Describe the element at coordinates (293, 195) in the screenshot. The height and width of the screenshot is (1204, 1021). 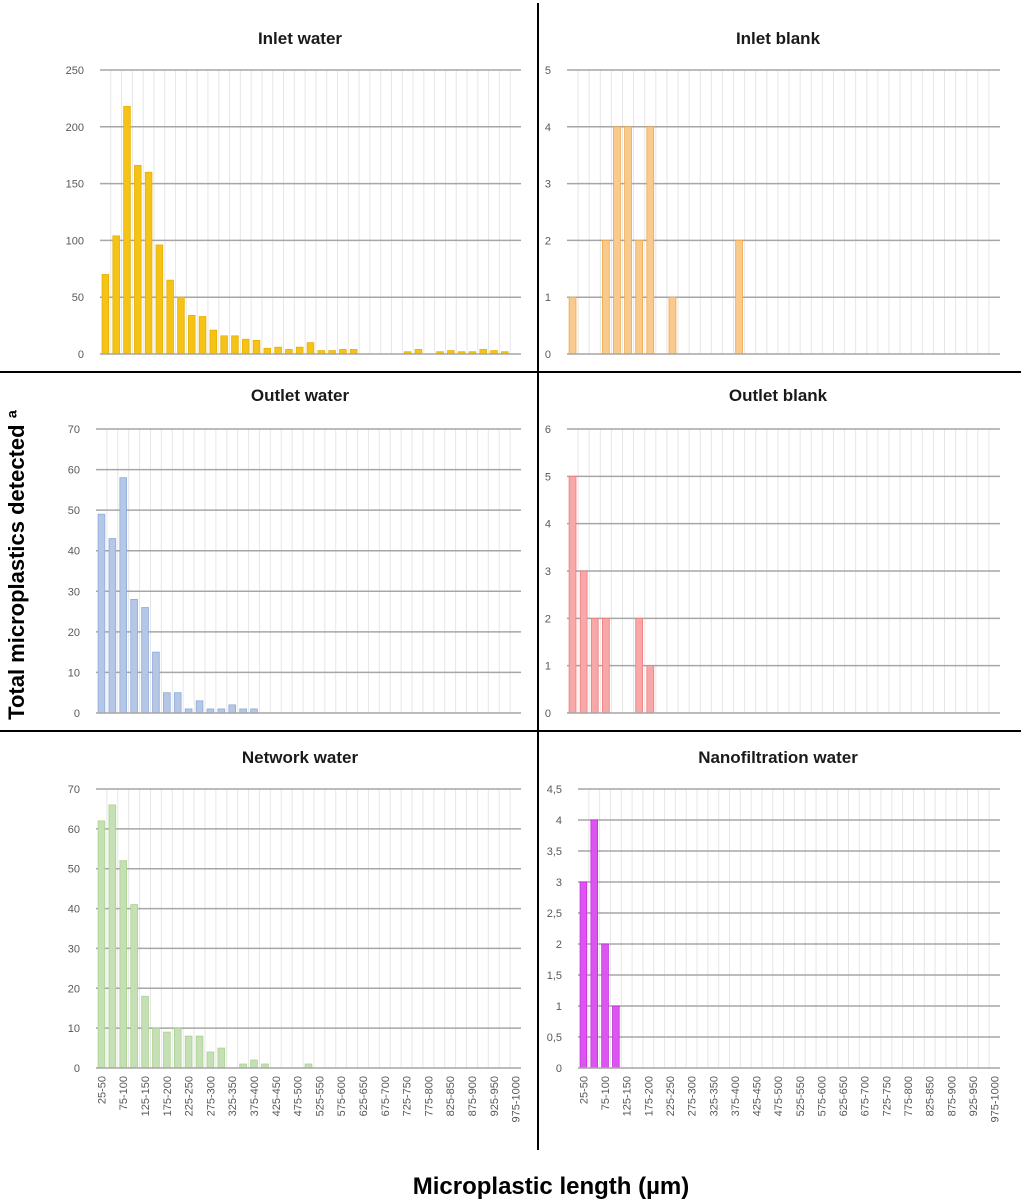
I see `panel-inlet-water: 0 50 100 150 200 250 Inlet water` at that location.